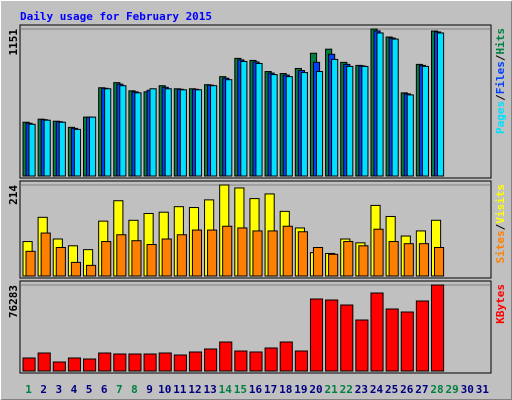 The image size is (512, 400). Describe the element at coordinates (270, 389) in the screenshot. I see `x-tick-label: 17` at that location.